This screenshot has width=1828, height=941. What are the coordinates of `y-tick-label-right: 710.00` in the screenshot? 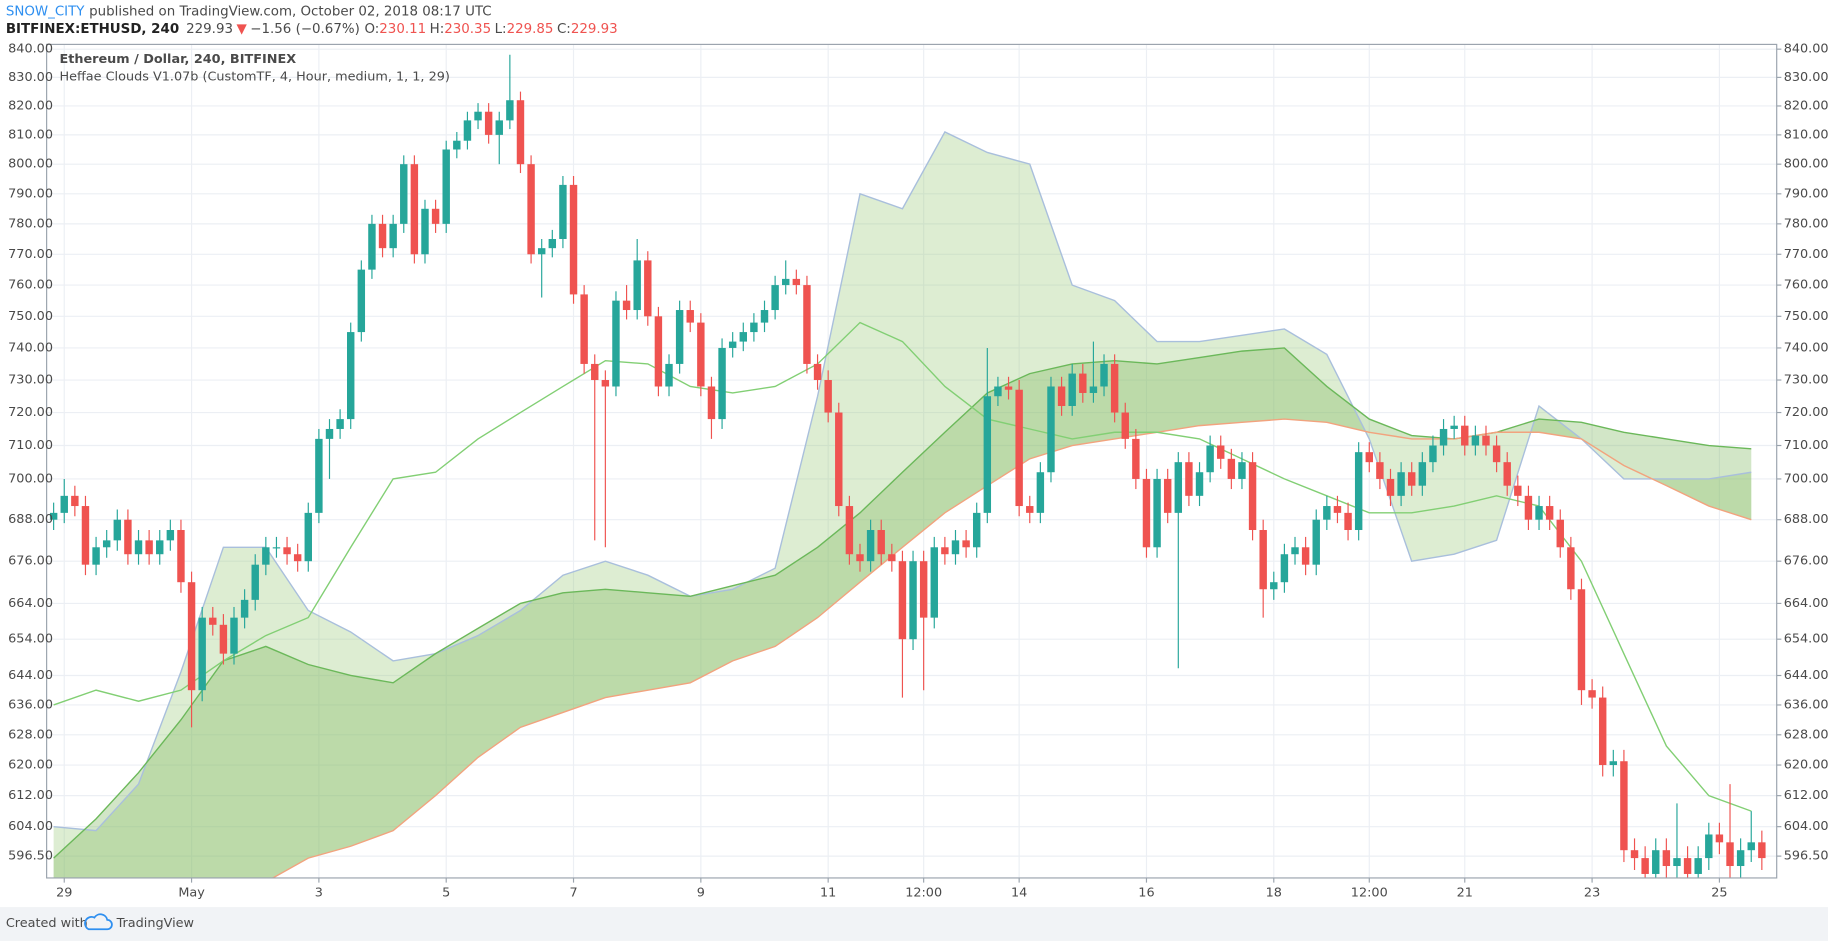 It's located at (1806, 445).